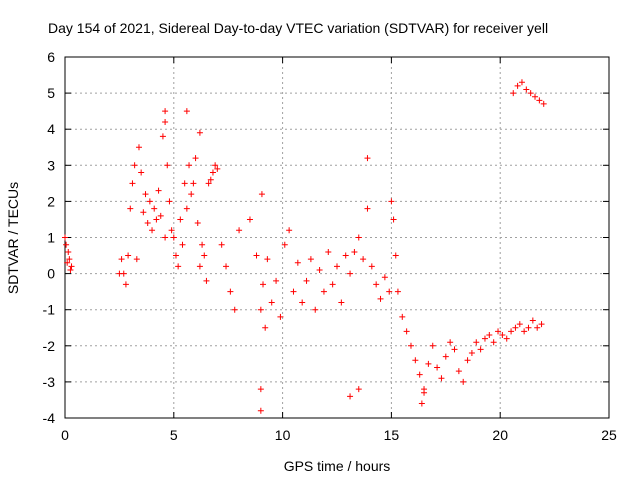  Describe the element at coordinates (339, 435) in the screenshot. I see `x-tick-labels: 0 5 10 15 20 25` at that location.